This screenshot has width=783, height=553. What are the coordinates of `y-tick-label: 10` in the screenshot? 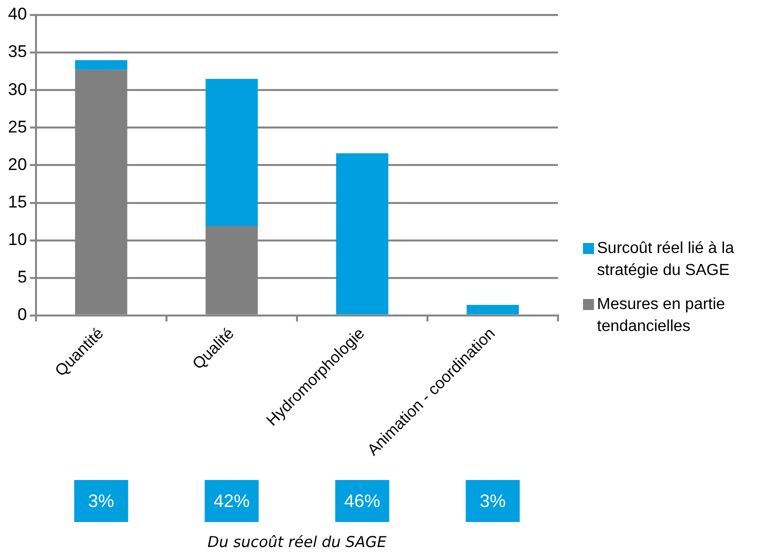 It's located at (17, 240).